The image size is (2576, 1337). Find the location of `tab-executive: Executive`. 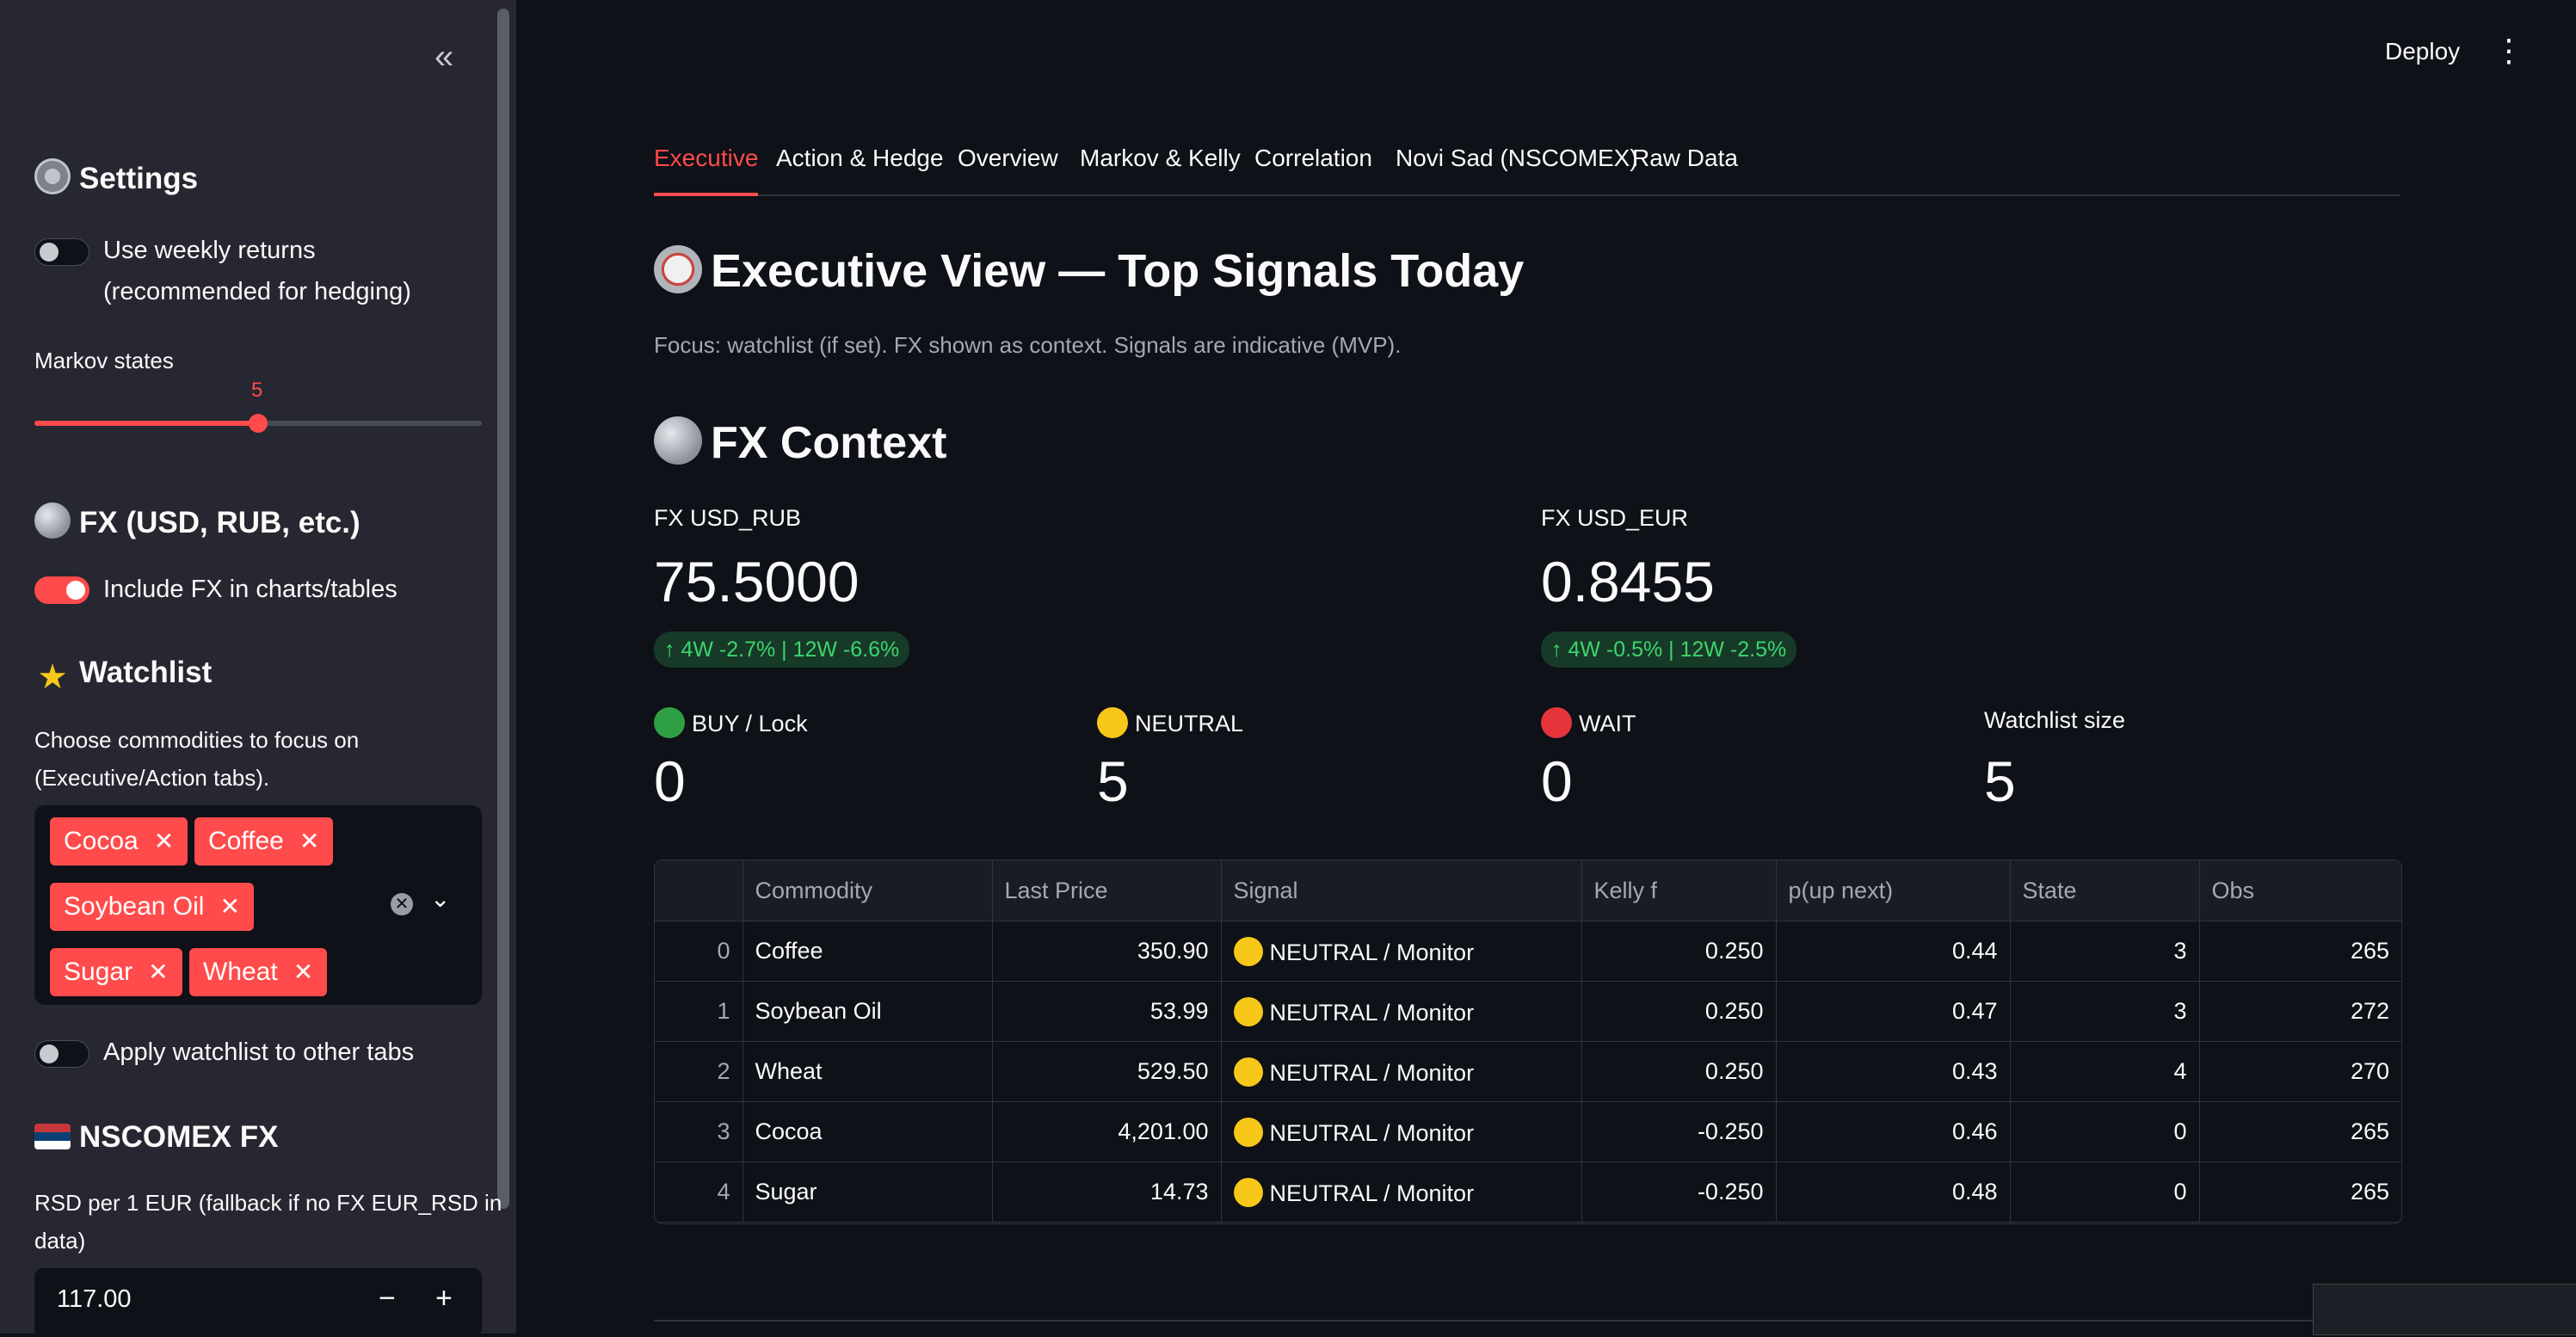

tab-executive: Executive is located at coordinates (707, 168).